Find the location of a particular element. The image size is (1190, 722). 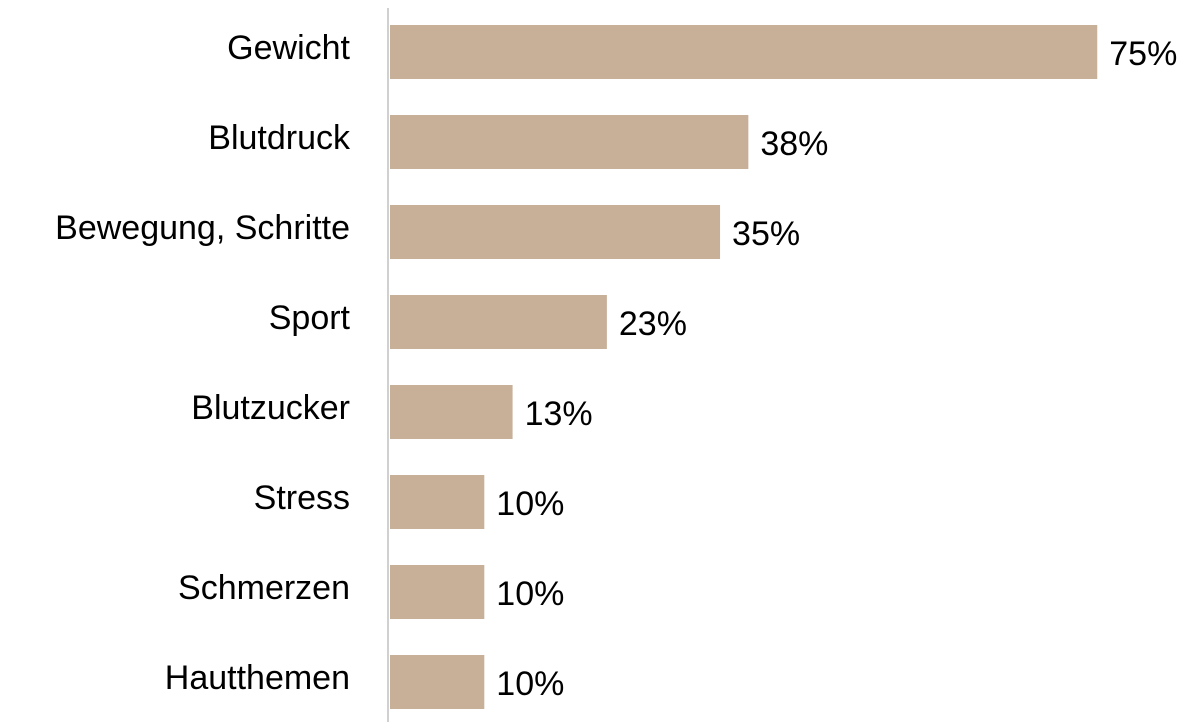

category-label: Gewicht is located at coordinates (288, 48).